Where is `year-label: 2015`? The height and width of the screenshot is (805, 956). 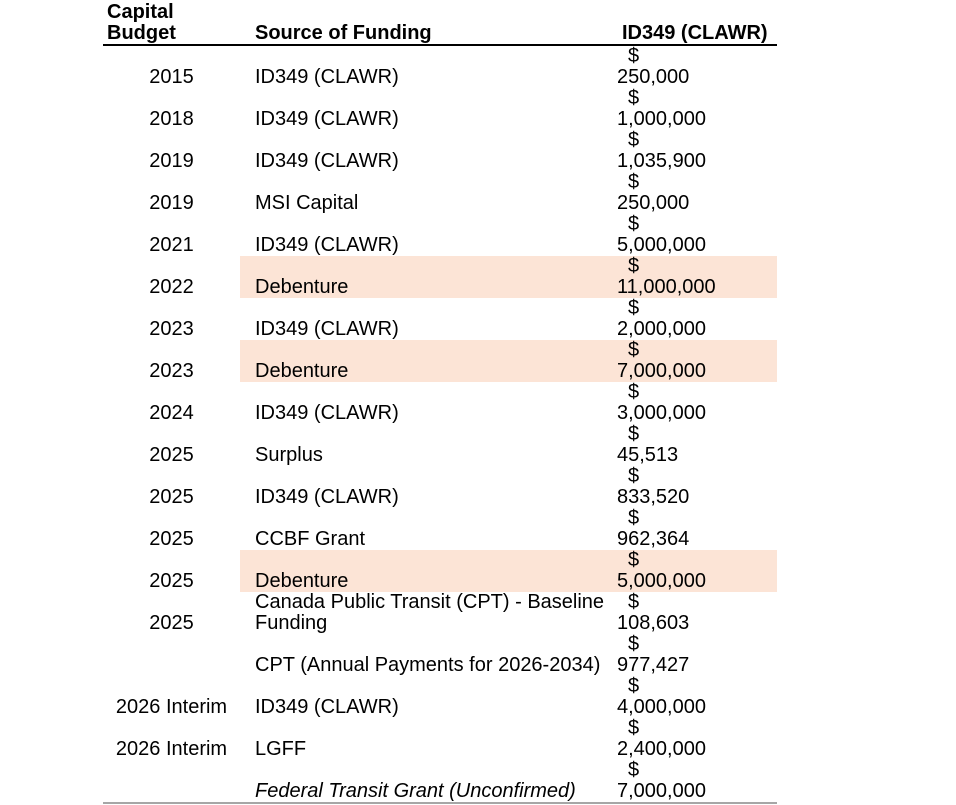 year-label: 2015 is located at coordinates (171, 77).